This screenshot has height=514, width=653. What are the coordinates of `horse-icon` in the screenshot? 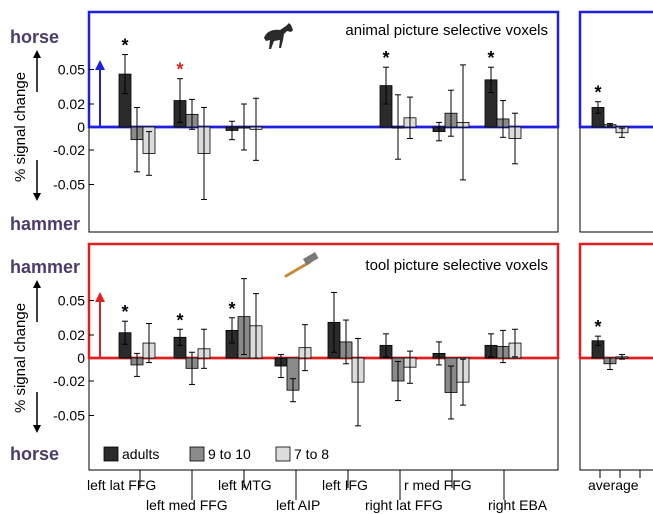 It's located at (278, 36).